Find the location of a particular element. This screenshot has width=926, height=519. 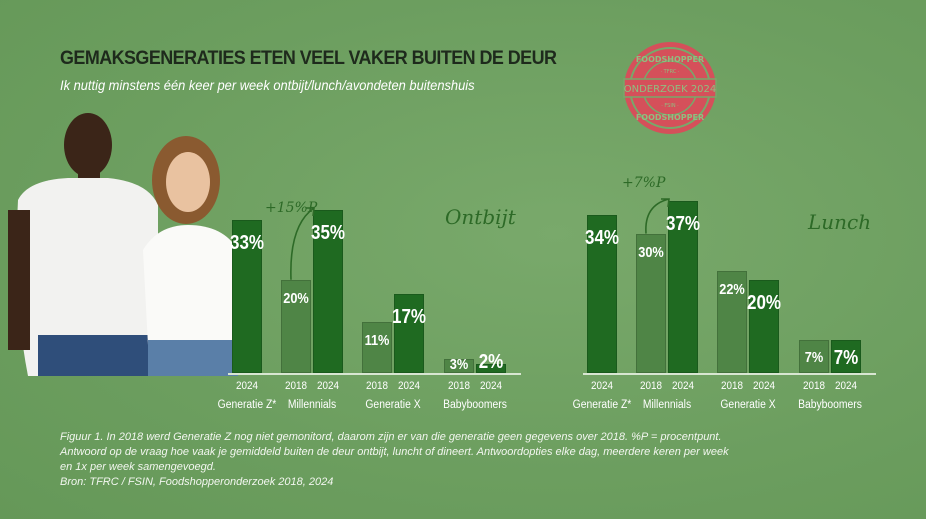

data-label: 34% is located at coordinates (602, 237).